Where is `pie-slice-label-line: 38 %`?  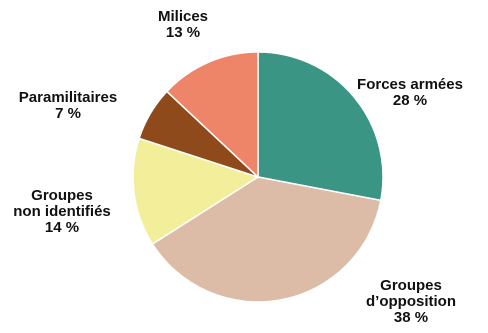 pie-slice-label-line: 38 % is located at coordinates (411, 317).